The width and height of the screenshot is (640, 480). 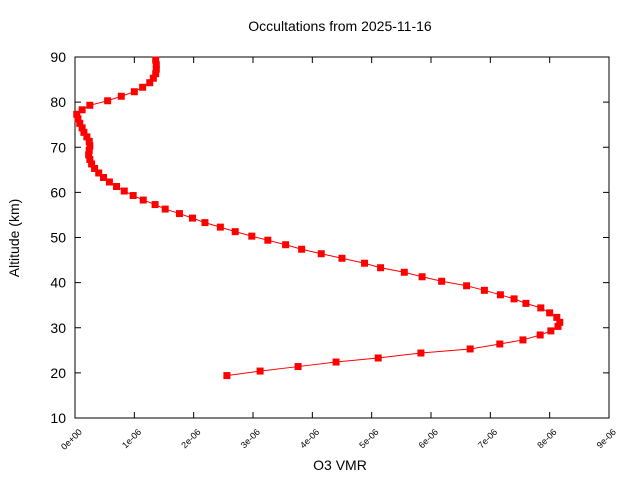 I want to click on x-tick-label: 5e-06, so click(x=368, y=438).